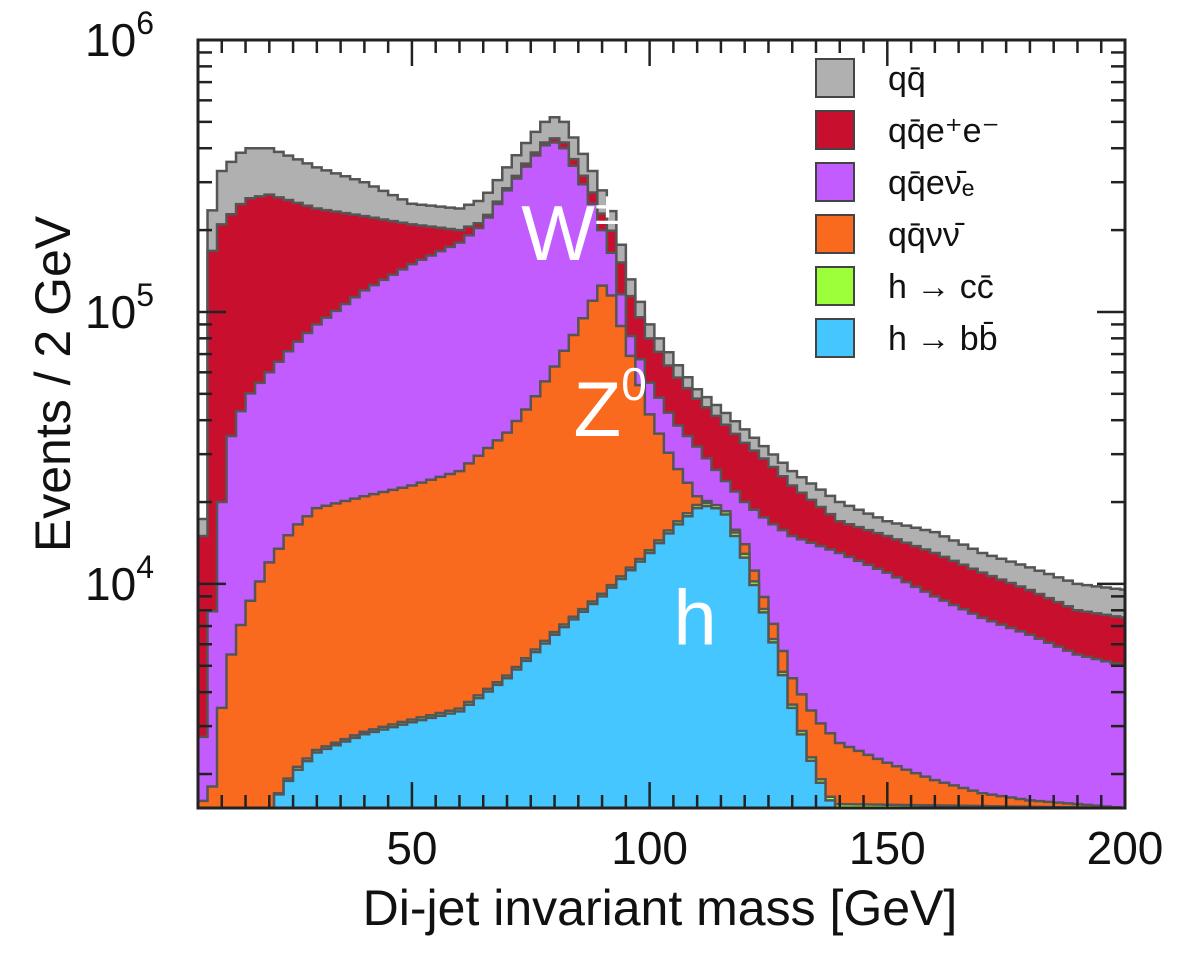 This screenshot has height=957, width=1179. Describe the element at coordinates (53, 383) in the screenshot. I see `y-axis-title: Events / 2 GeV` at that location.